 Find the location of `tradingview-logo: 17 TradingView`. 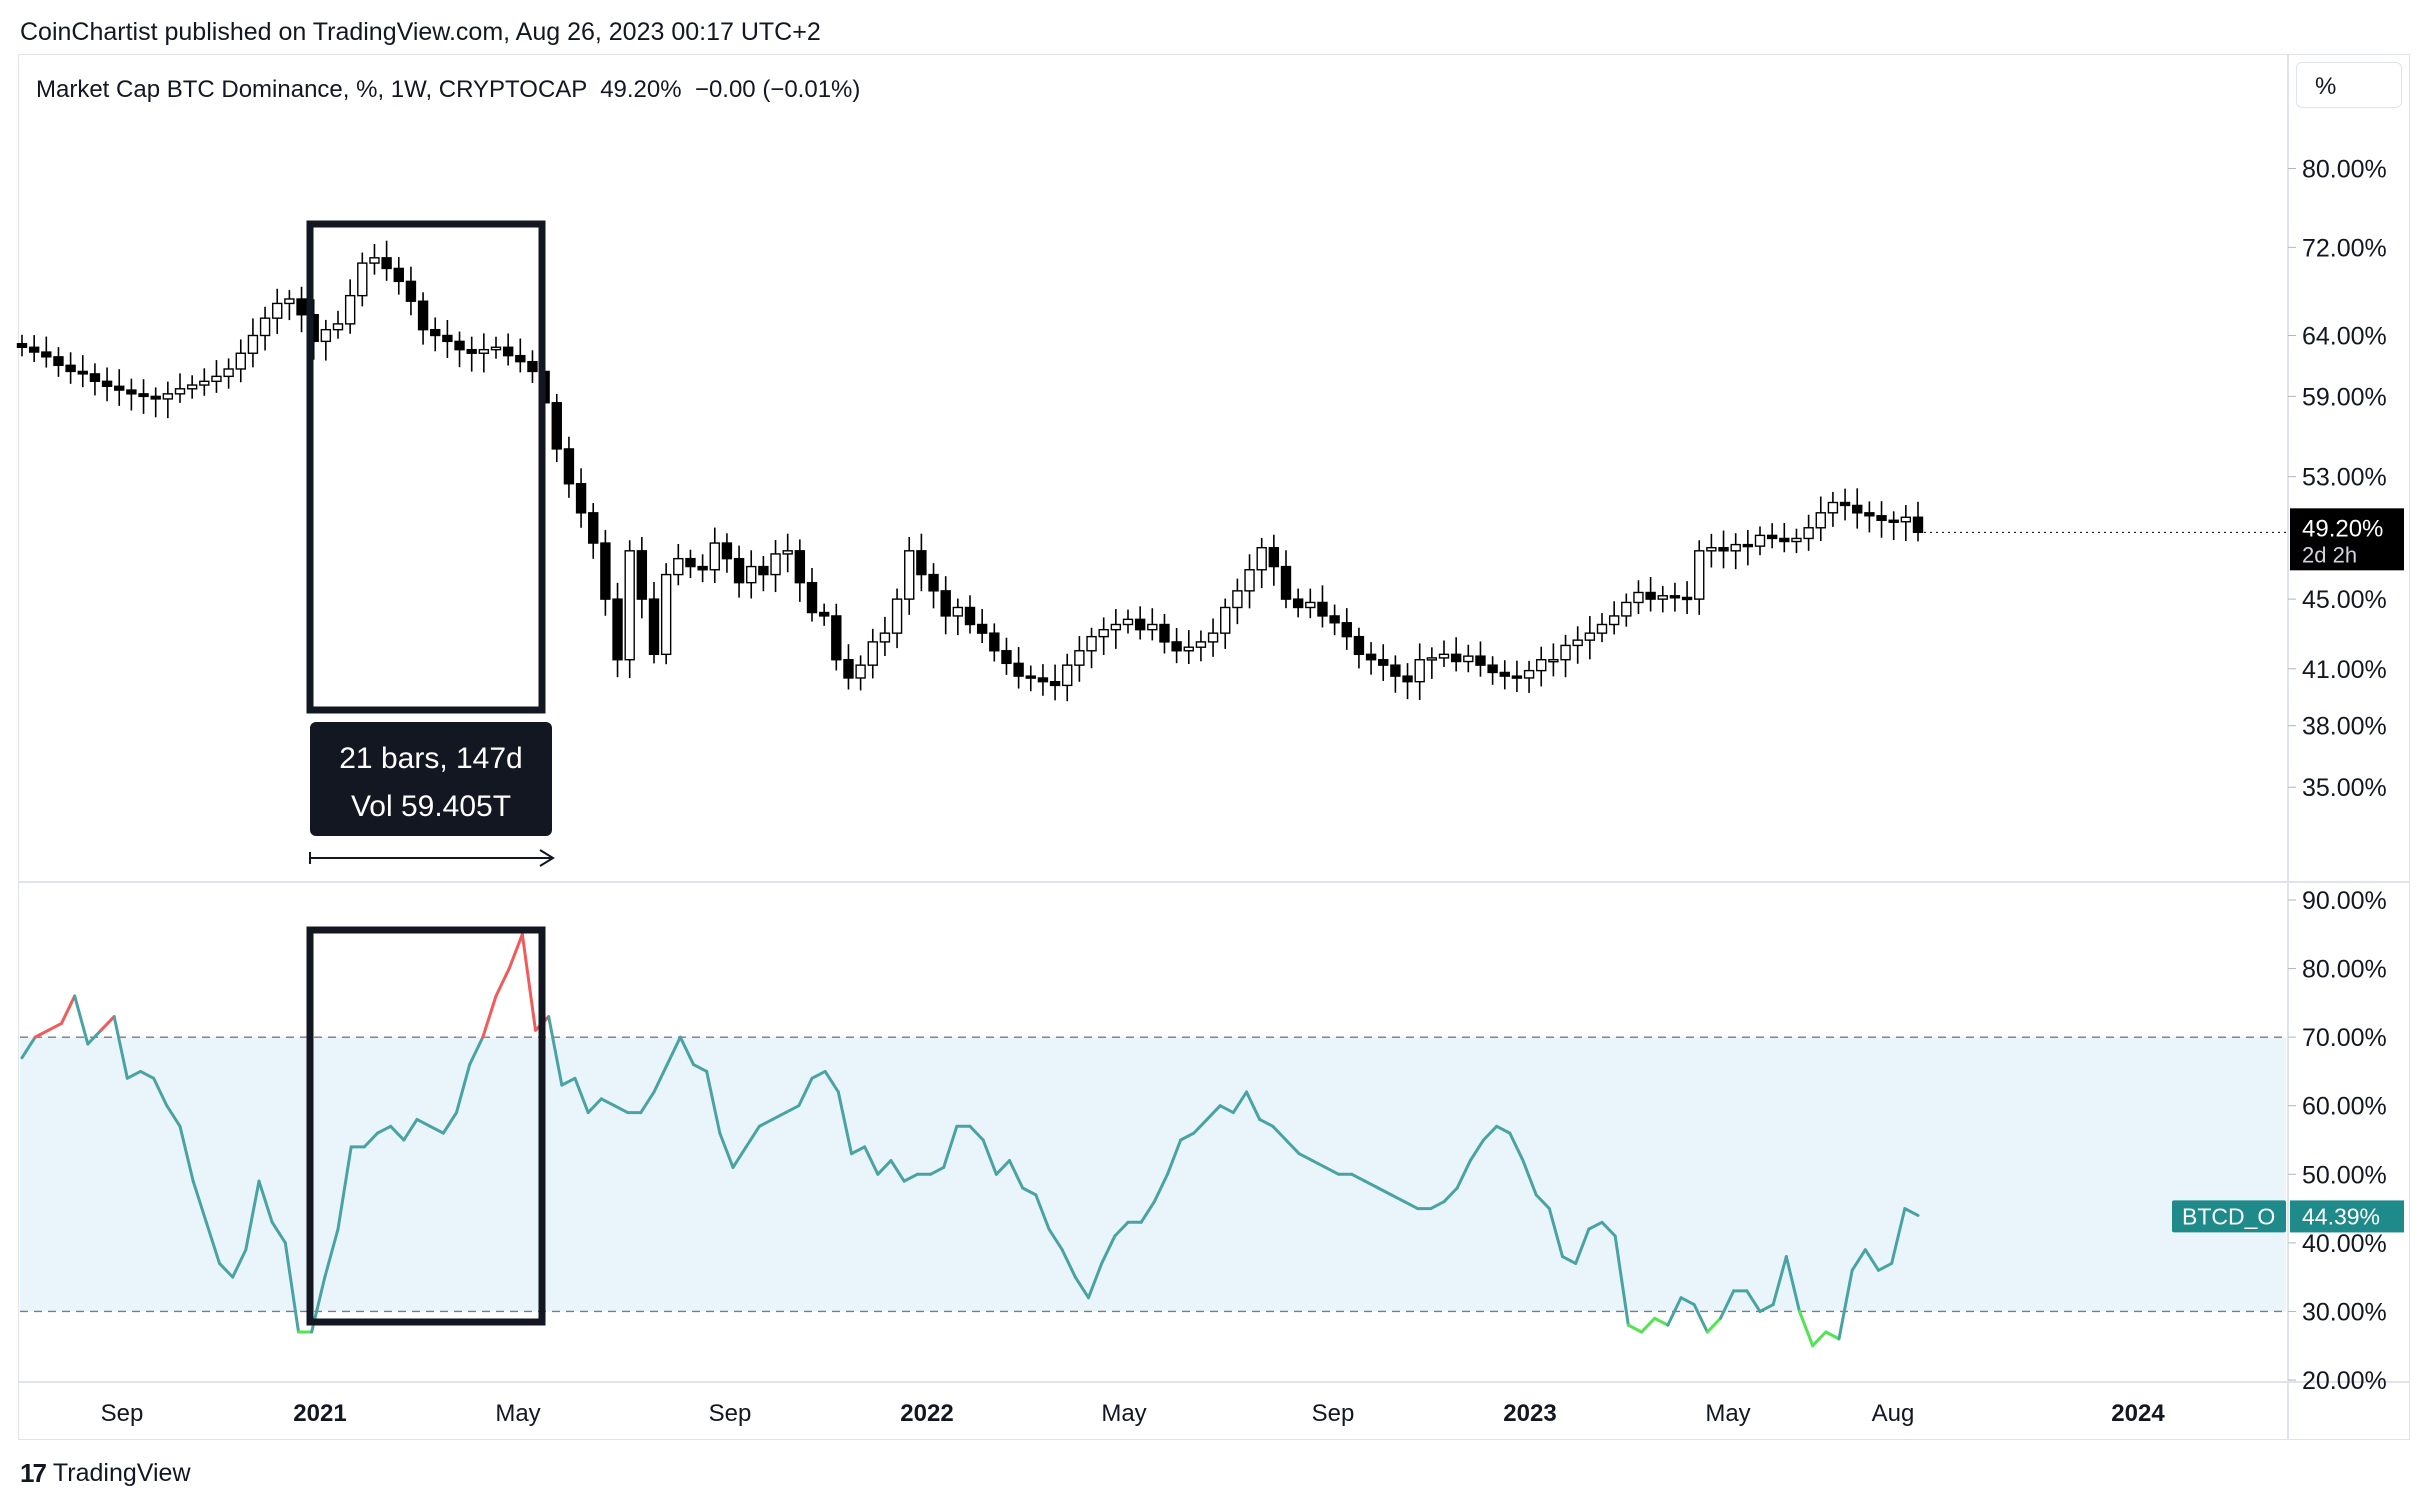

tradingview-logo: 17 TradingView is located at coordinates (105, 1473).